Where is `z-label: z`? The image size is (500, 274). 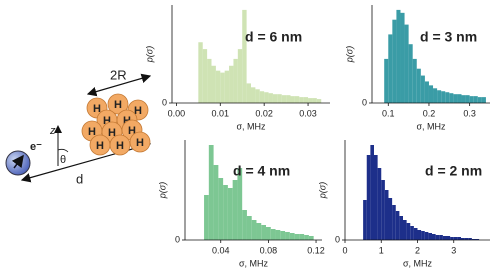
z-label: z is located at coordinates (52, 131).